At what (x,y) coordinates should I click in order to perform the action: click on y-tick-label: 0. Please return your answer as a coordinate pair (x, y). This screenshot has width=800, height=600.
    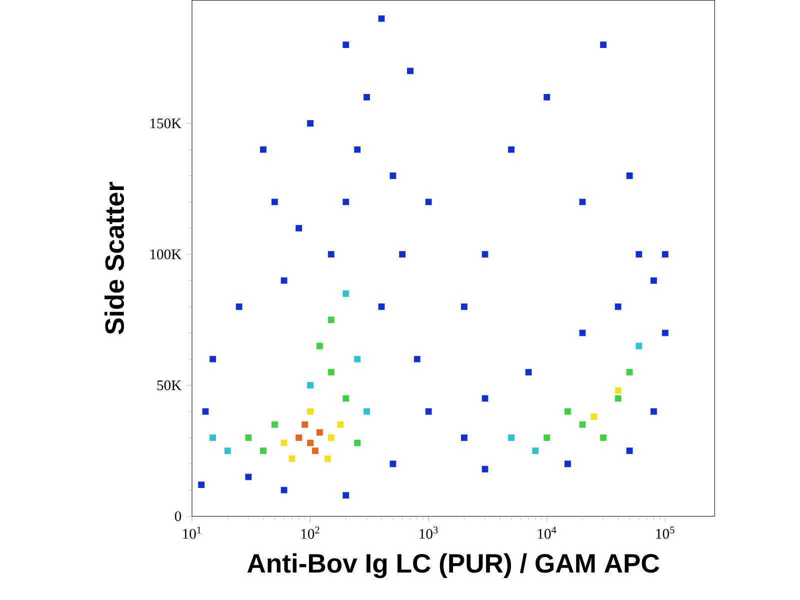
    Looking at the image, I should click on (178, 516).